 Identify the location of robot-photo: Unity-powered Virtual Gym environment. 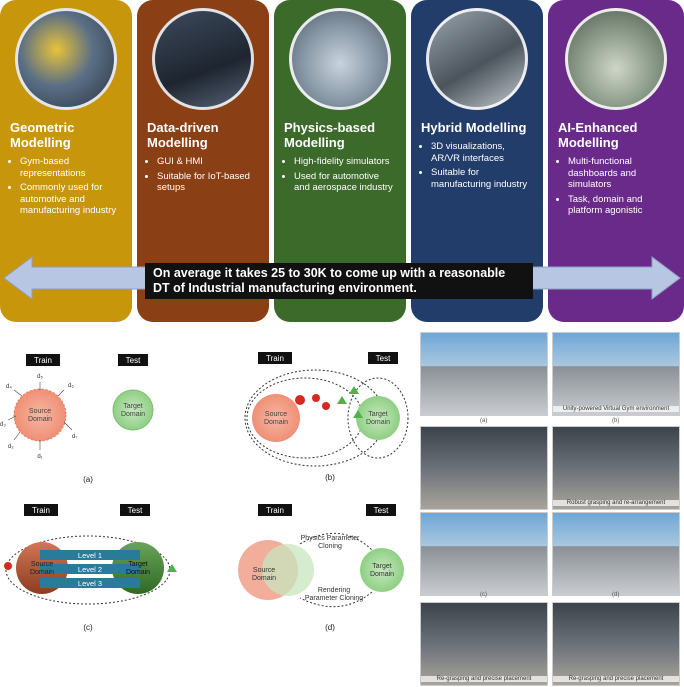
(616, 374).